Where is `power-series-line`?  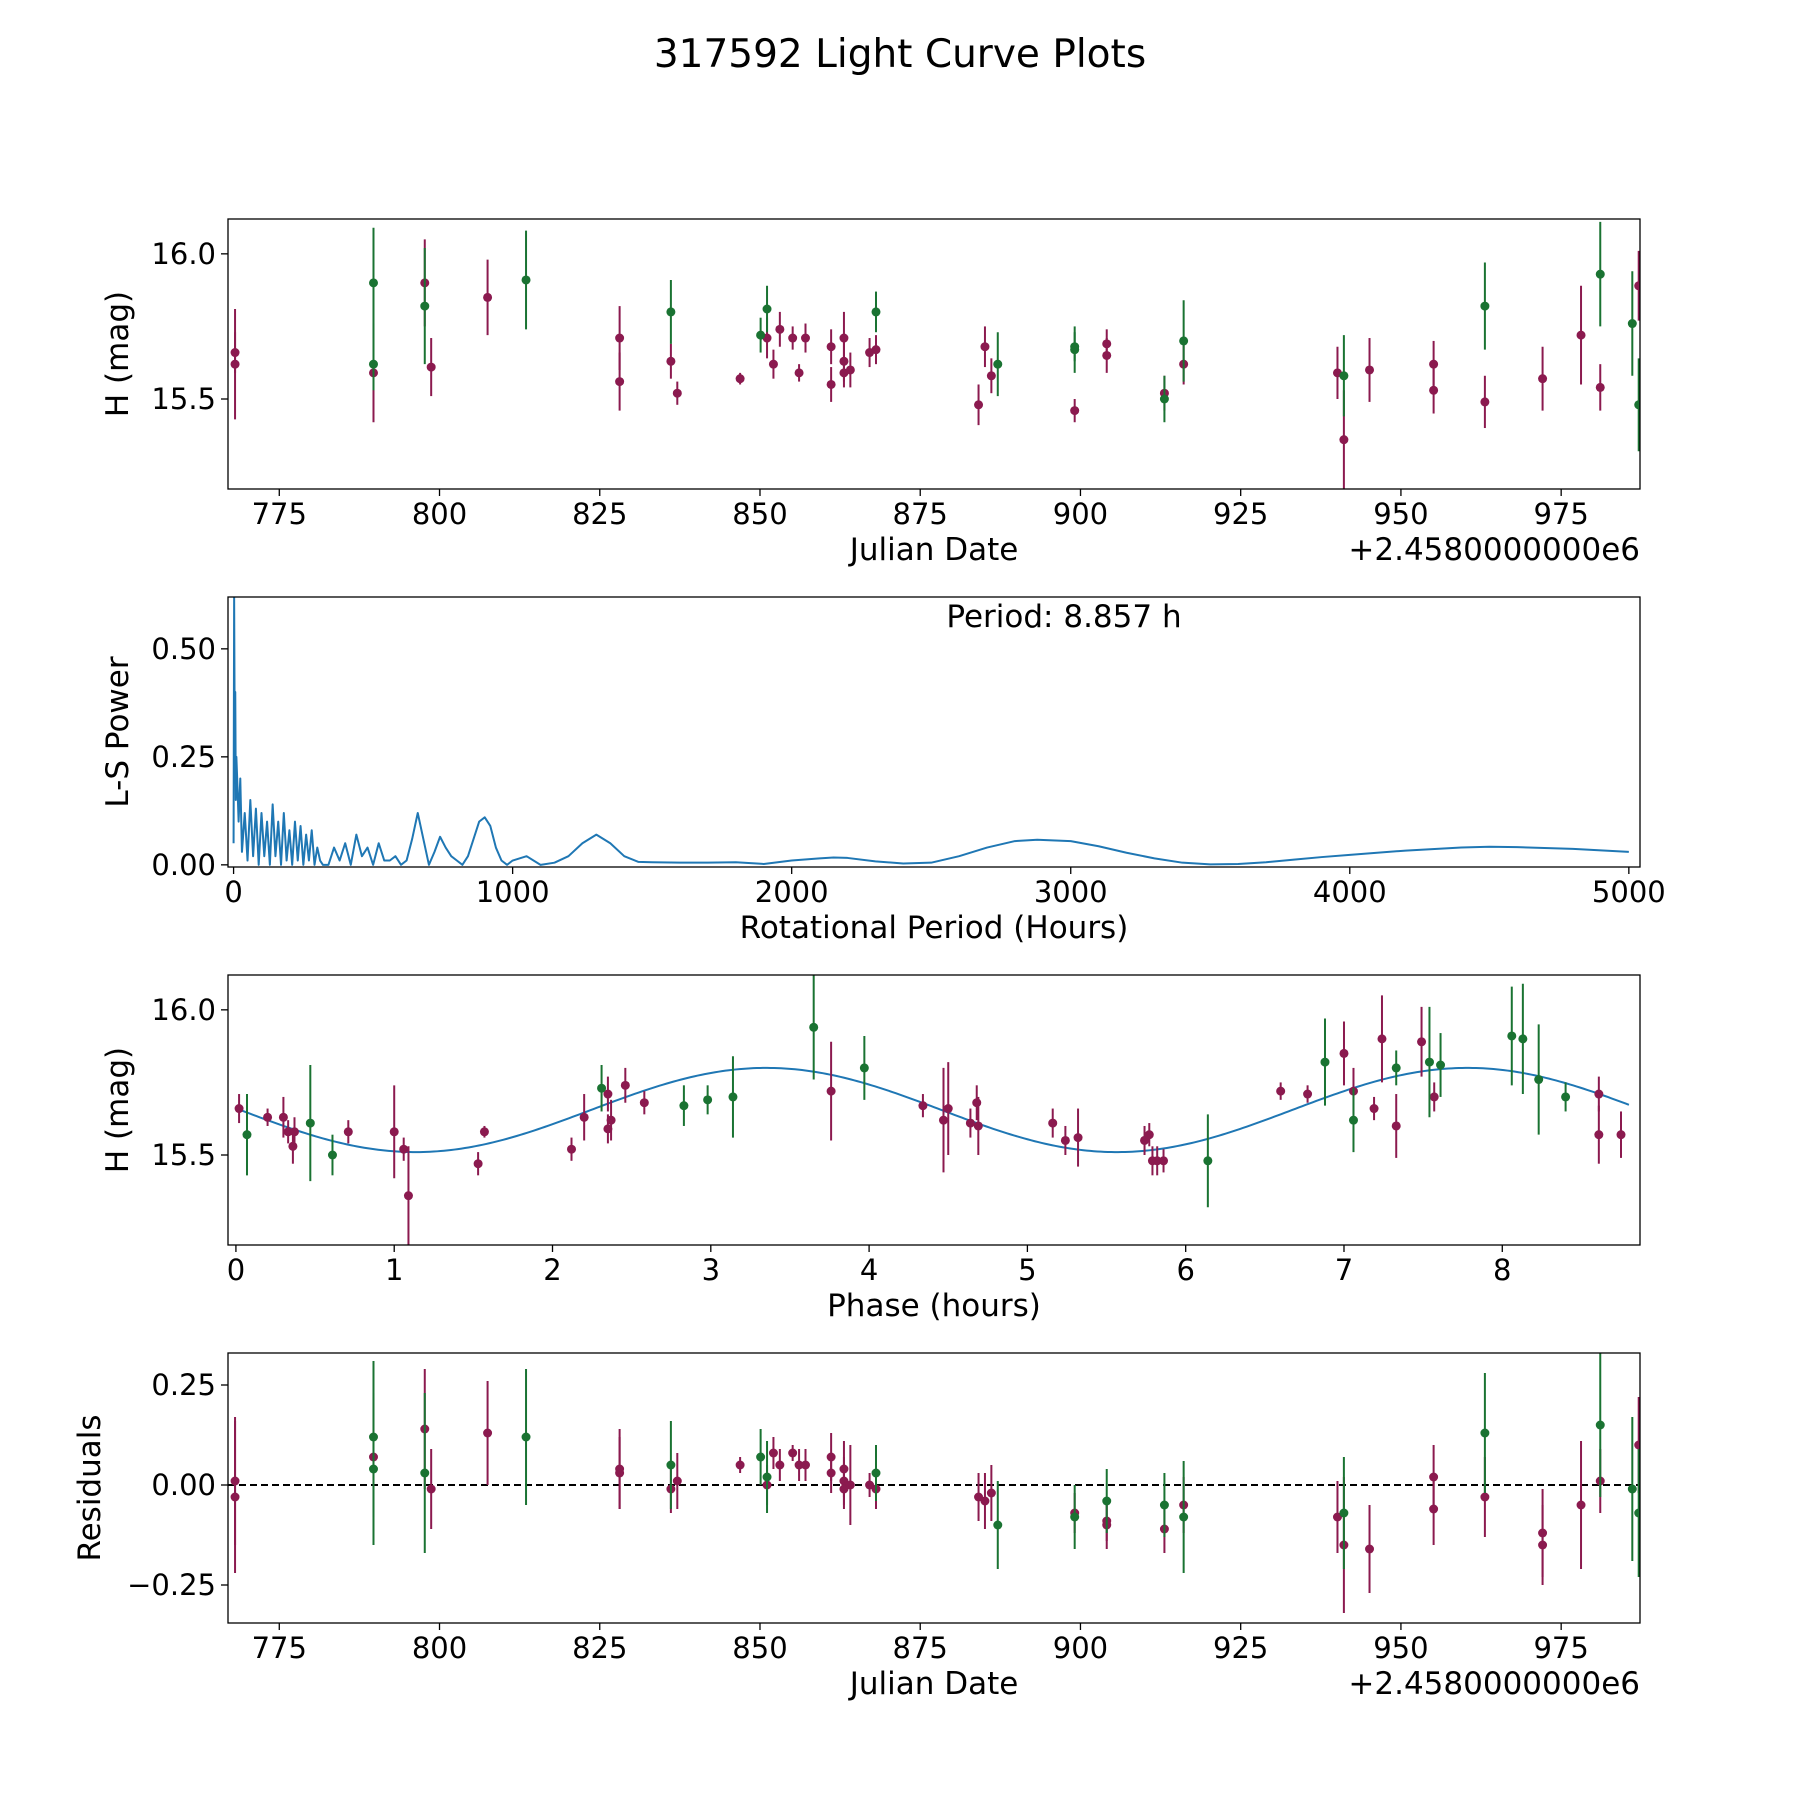 power-series-line is located at coordinates (930, 731).